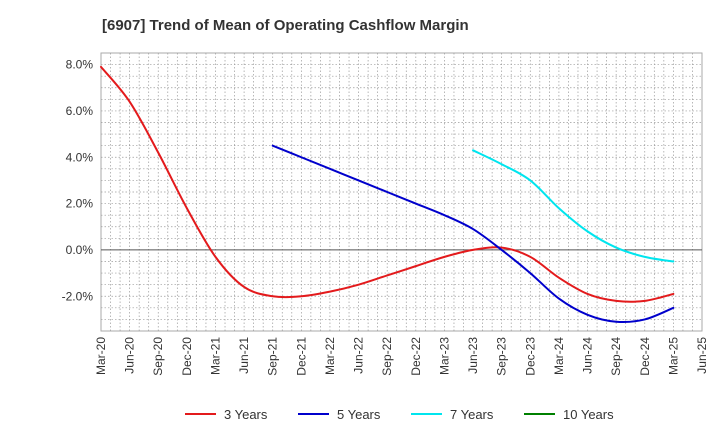 Image resolution: width=720 pixels, height=440 pixels. Describe the element at coordinates (472, 414) in the screenshot. I see `legend-label-2: 7 Years` at that location.